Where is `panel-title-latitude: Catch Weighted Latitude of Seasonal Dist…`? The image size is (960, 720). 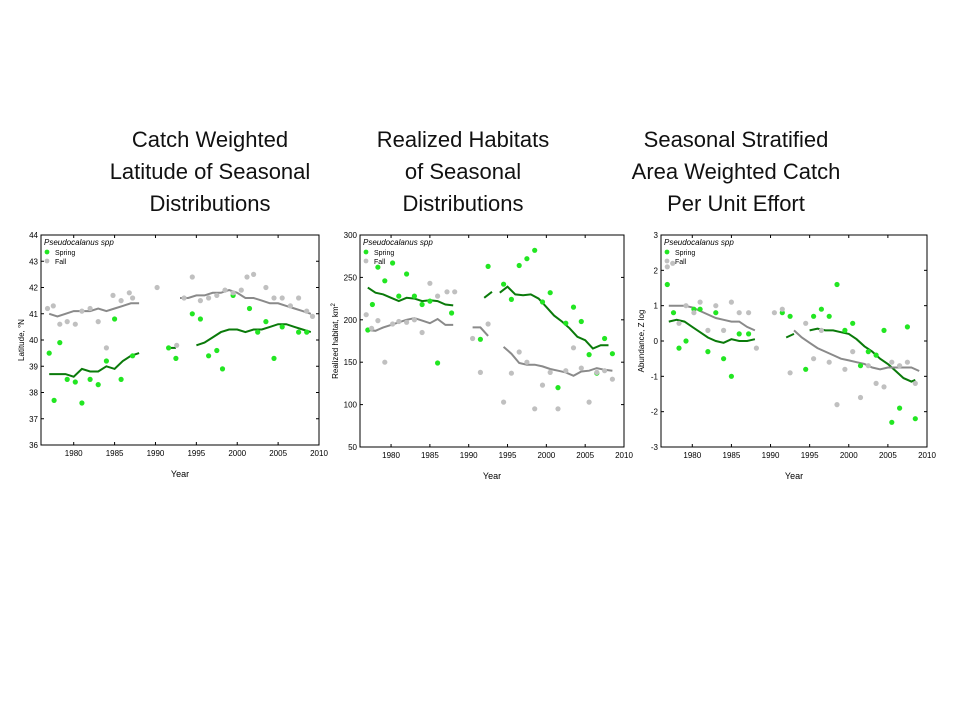
panel-title-latitude: Catch Weighted Latitude of Seasonal Dist… is located at coordinates (210, 172).